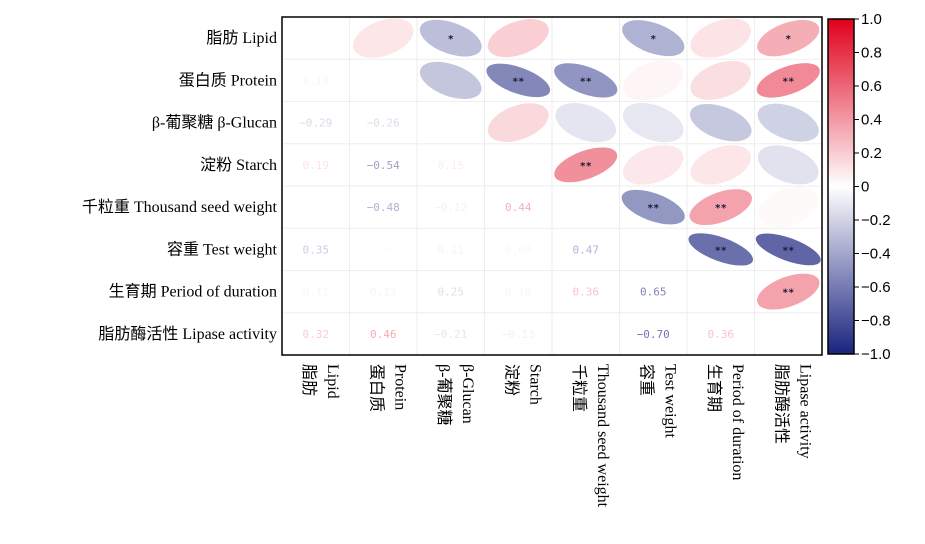 Image resolution: width=925 pixels, height=544 pixels. Describe the element at coordinates (871, 19) in the screenshot. I see `colorbar-tick-label: 1.0` at that location.